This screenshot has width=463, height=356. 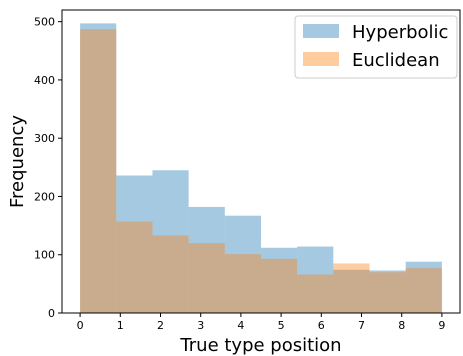 What do you see at coordinates (44, 22) in the screenshot?
I see `y-tick-label: 500` at bounding box center [44, 22].